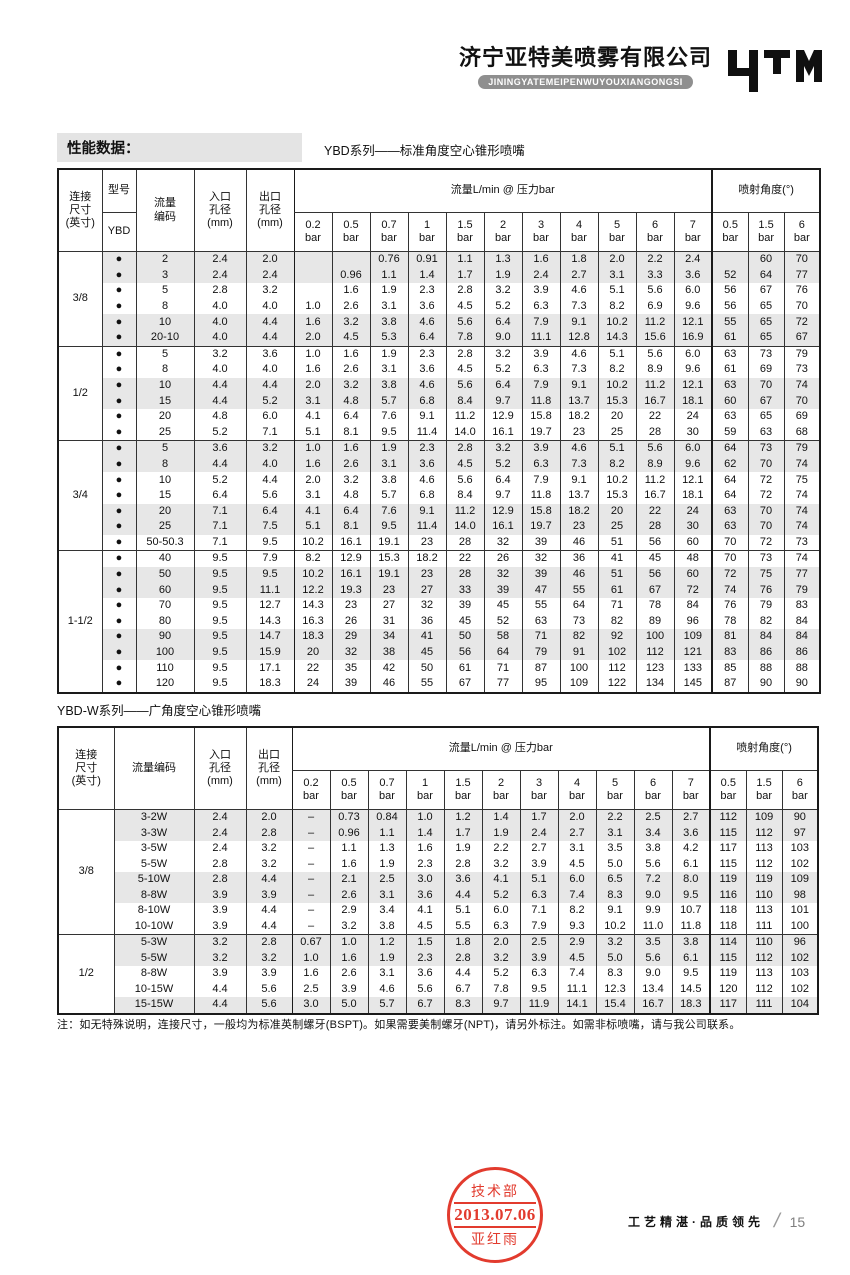 This screenshot has width=850, height=1275. I want to click on flow-value-cell: 16.1, so click(350, 542).